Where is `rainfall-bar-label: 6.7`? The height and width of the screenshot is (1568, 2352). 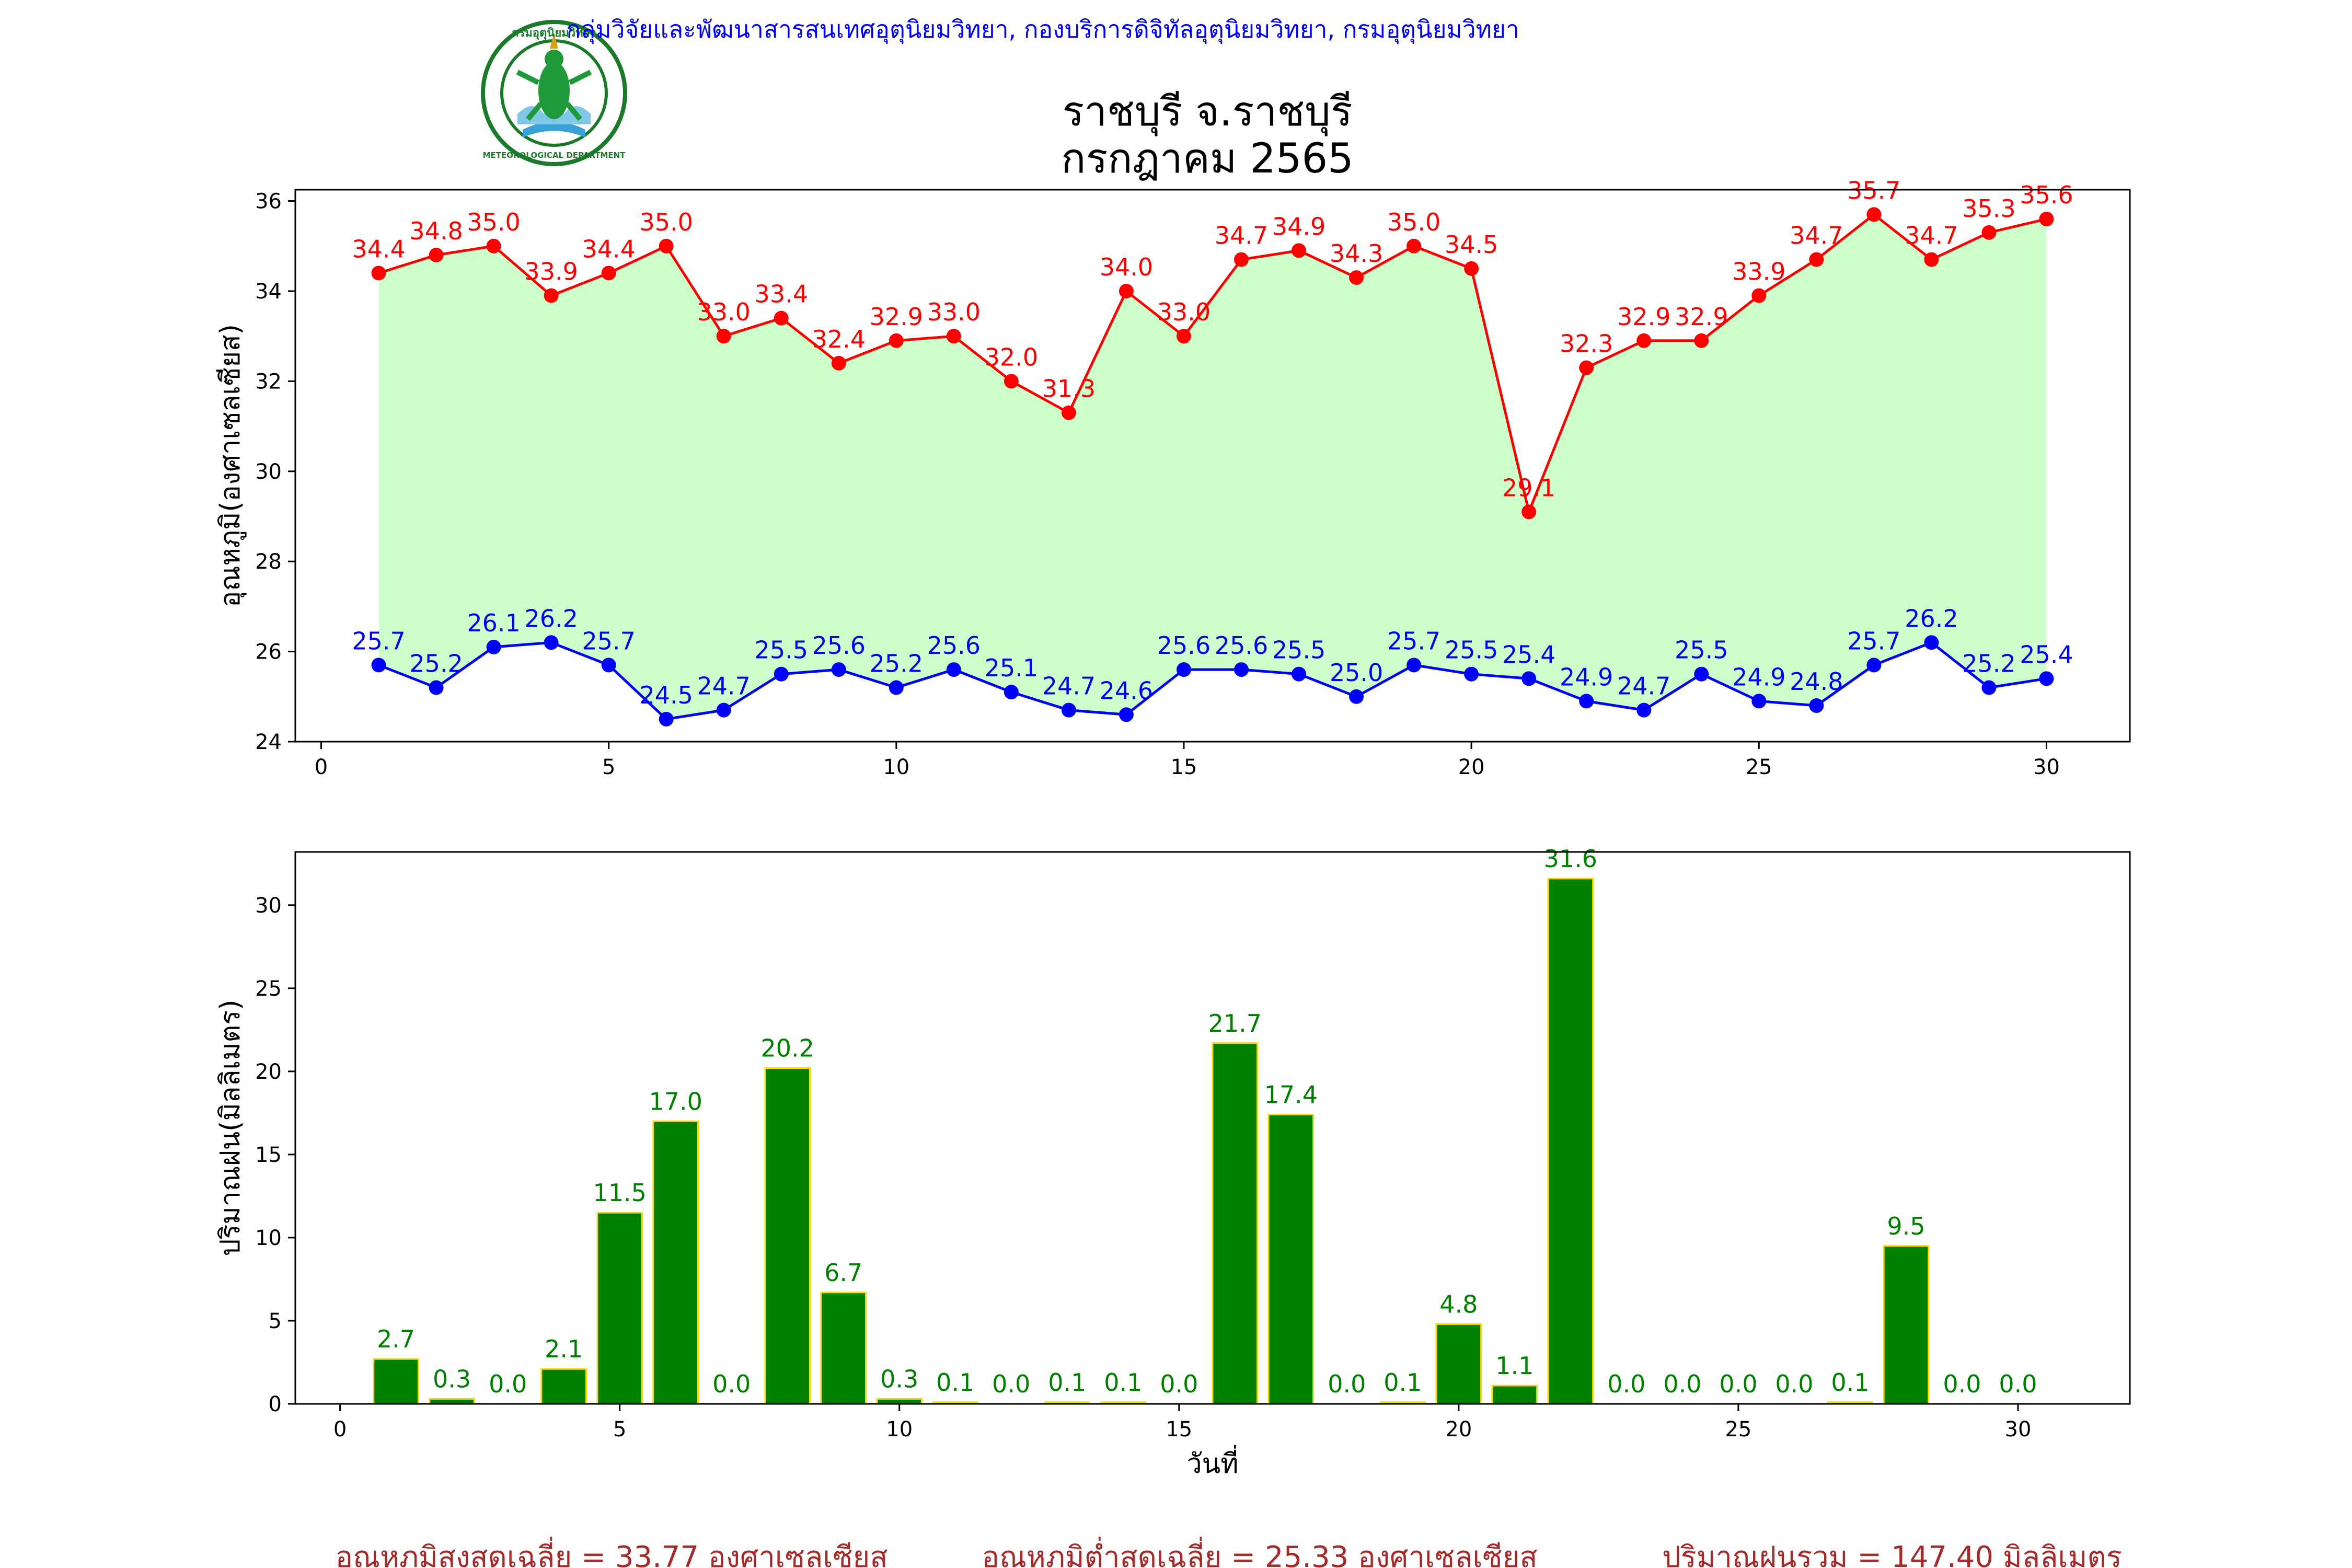 rainfall-bar-label: 6.7 is located at coordinates (843, 1273).